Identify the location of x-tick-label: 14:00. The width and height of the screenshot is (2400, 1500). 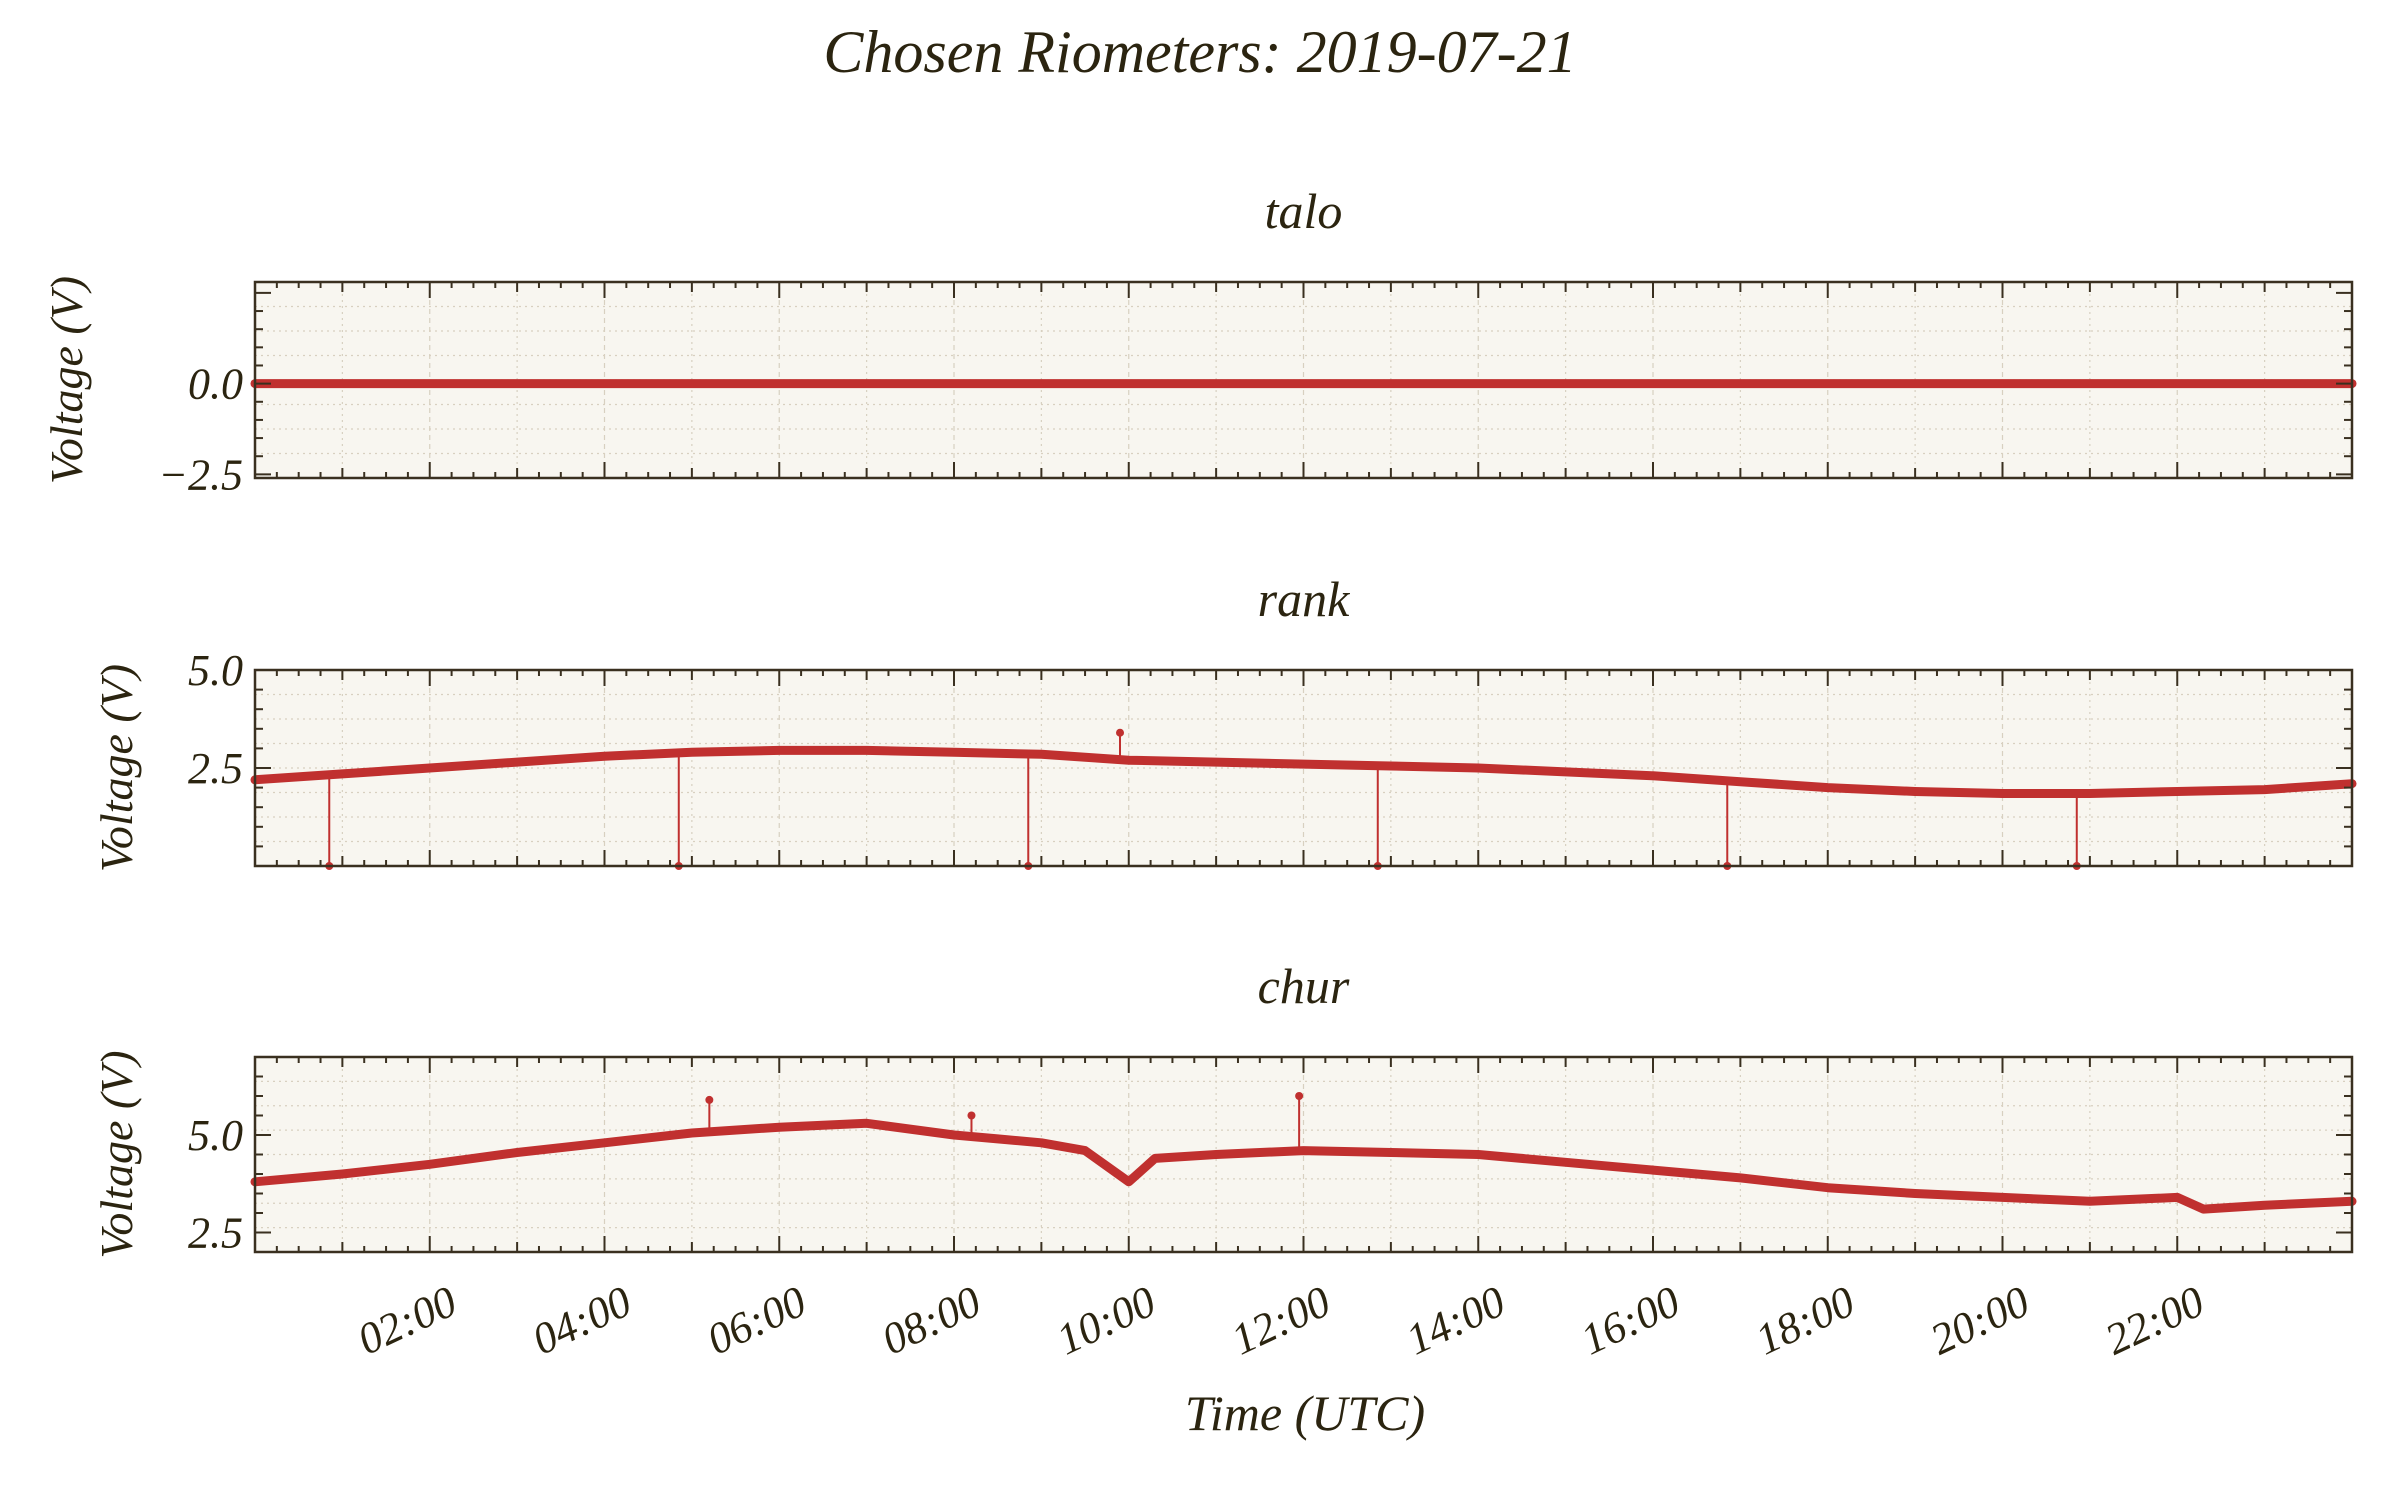
(1456, 1321).